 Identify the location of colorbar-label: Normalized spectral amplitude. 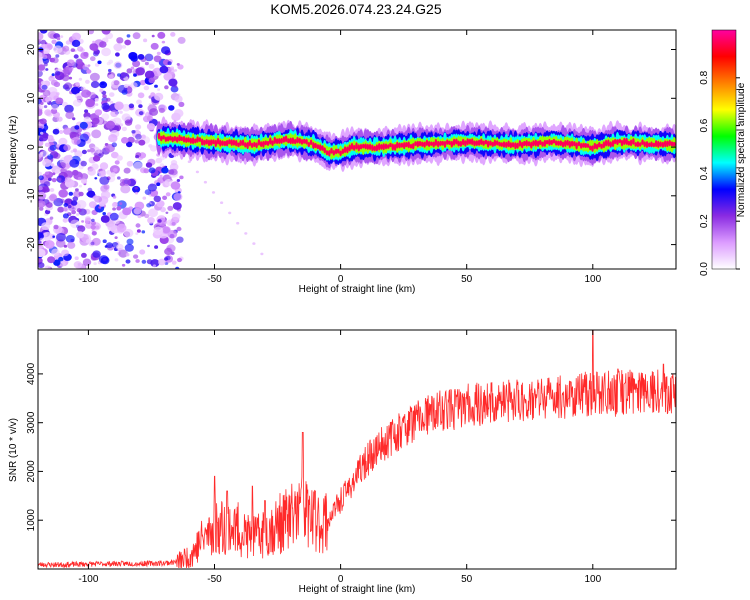
(741, 149).